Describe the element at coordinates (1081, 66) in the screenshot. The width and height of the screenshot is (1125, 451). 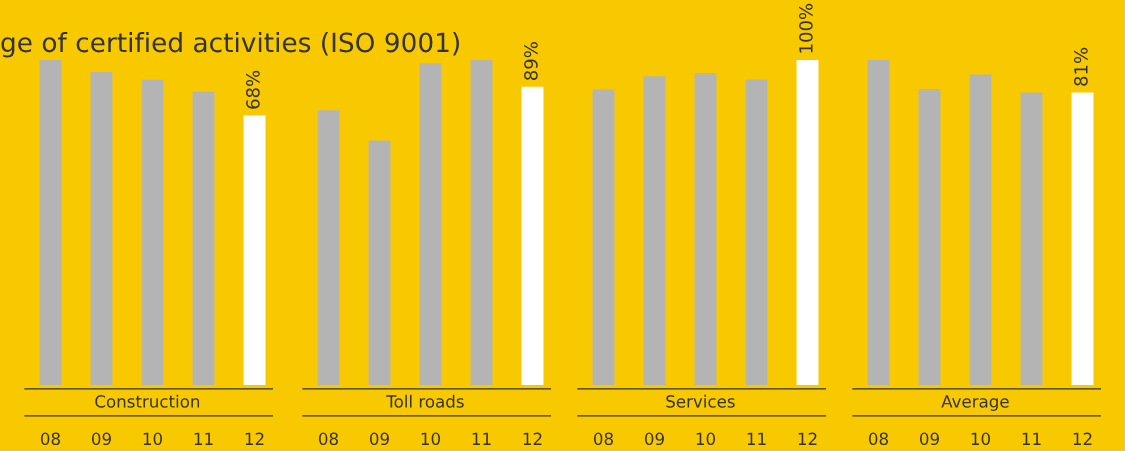
I see `data-label: 81%` at that location.